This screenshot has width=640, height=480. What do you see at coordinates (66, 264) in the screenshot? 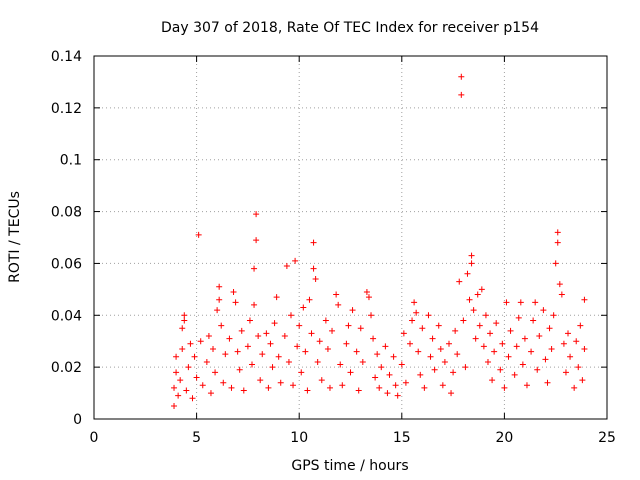
I see `y-tick-label: 0.06` at bounding box center [66, 264].